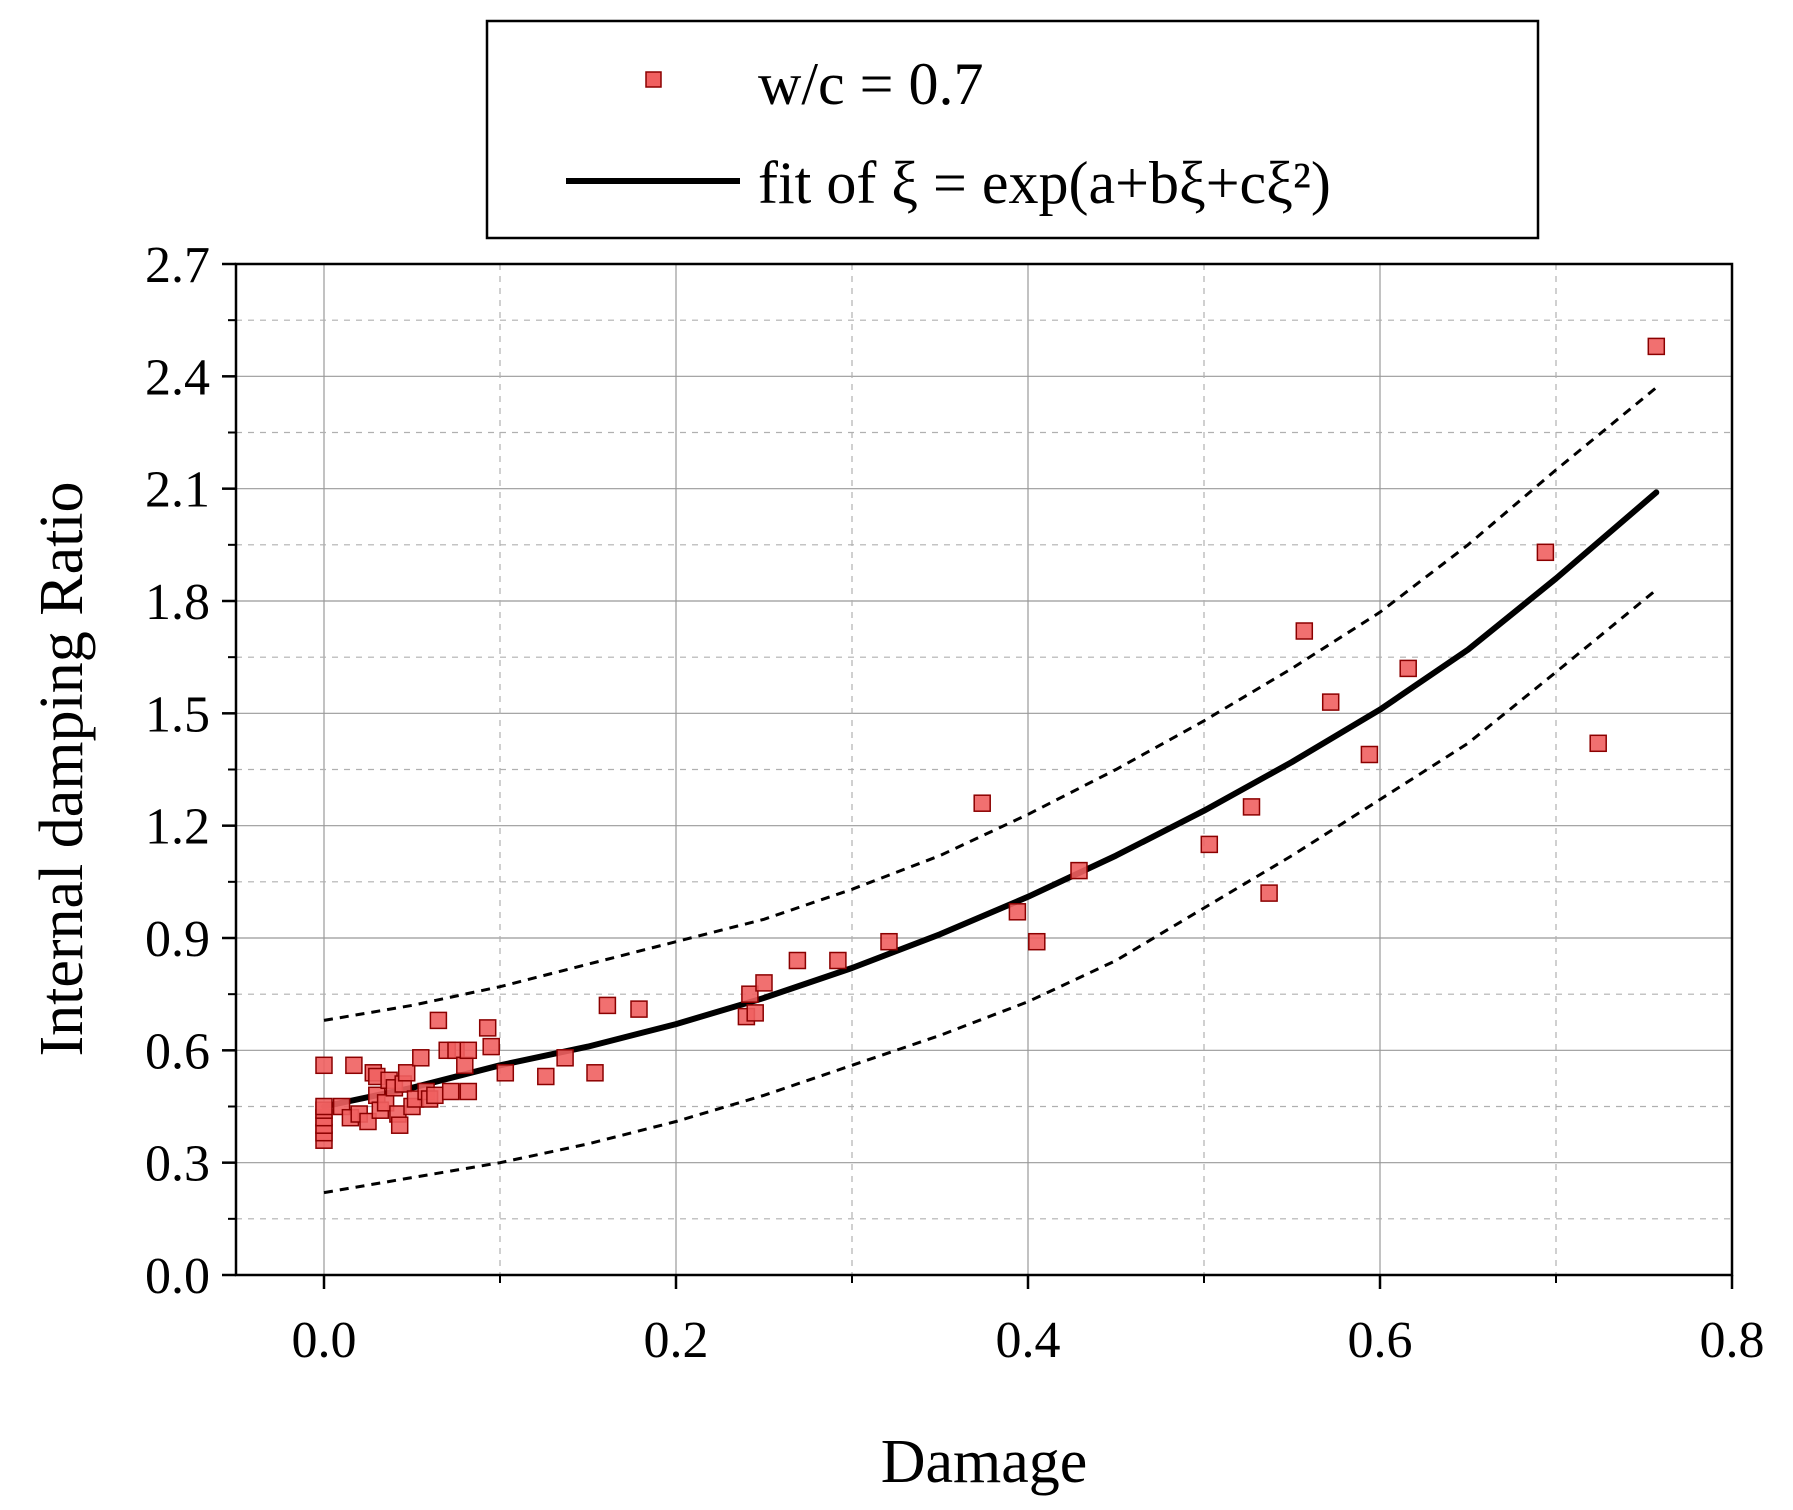 The height and width of the screenshot is (1510, 1793). I want to click on y-tick-label: 0.9, so click(177, 939).